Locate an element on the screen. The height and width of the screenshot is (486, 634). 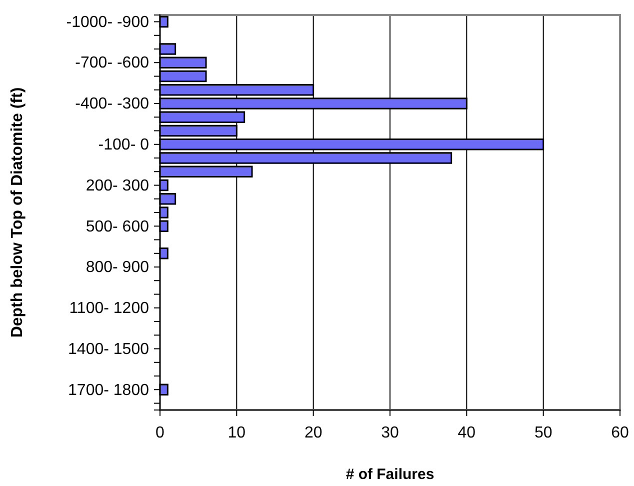
y-tick-label: -400- -300 is located at coordinates (112, 104).